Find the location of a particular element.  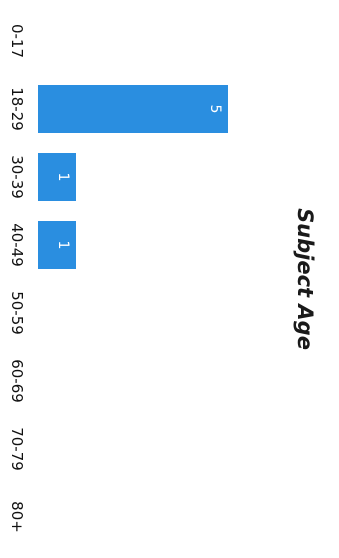

bar-data-label: 5 is located at coordinates (215, 109).